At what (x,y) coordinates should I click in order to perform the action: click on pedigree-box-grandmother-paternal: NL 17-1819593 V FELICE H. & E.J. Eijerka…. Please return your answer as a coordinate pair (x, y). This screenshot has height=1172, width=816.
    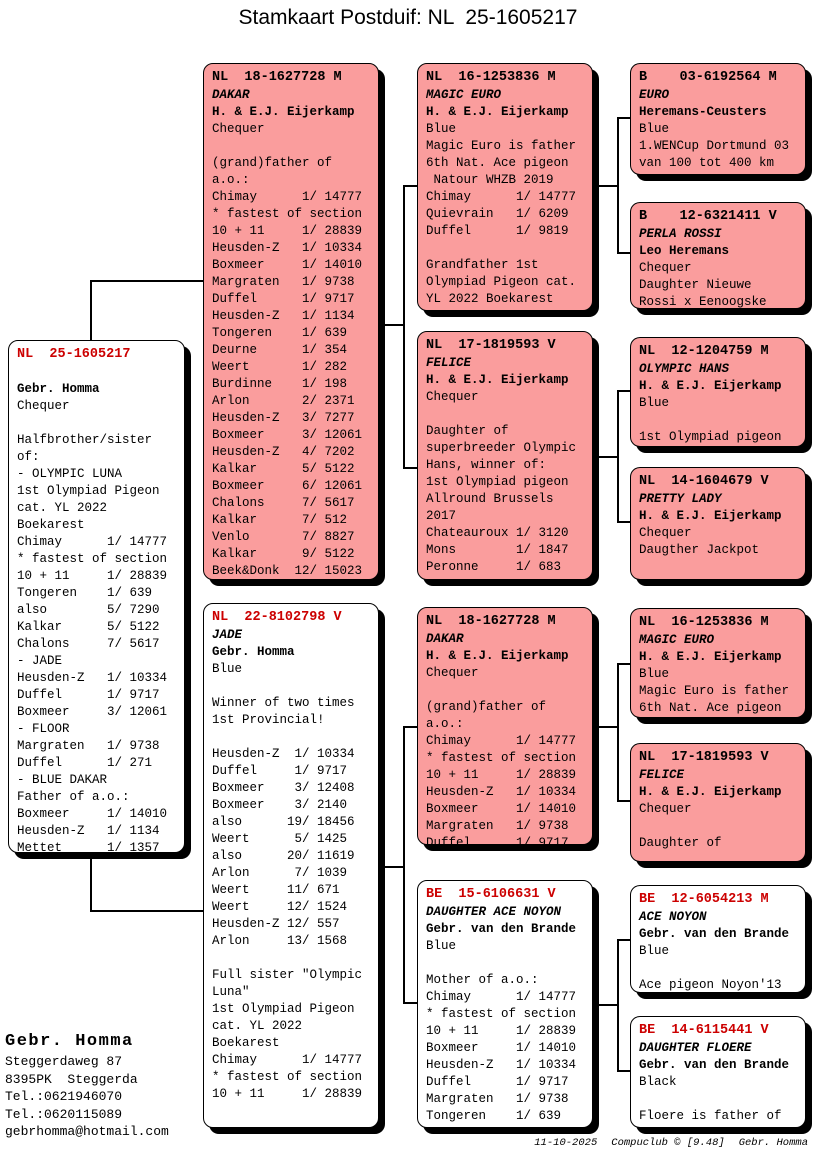
    Looking at the image, I should click on (505, 455).